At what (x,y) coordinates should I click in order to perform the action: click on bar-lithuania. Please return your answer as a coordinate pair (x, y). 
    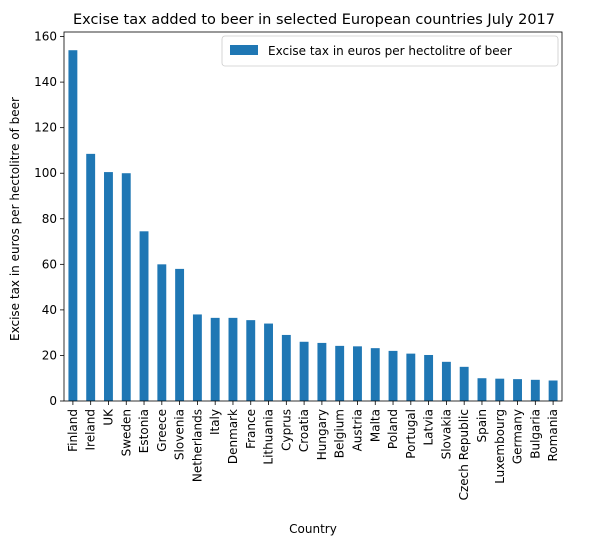
    Looking at the image, I should click on (268, 362).